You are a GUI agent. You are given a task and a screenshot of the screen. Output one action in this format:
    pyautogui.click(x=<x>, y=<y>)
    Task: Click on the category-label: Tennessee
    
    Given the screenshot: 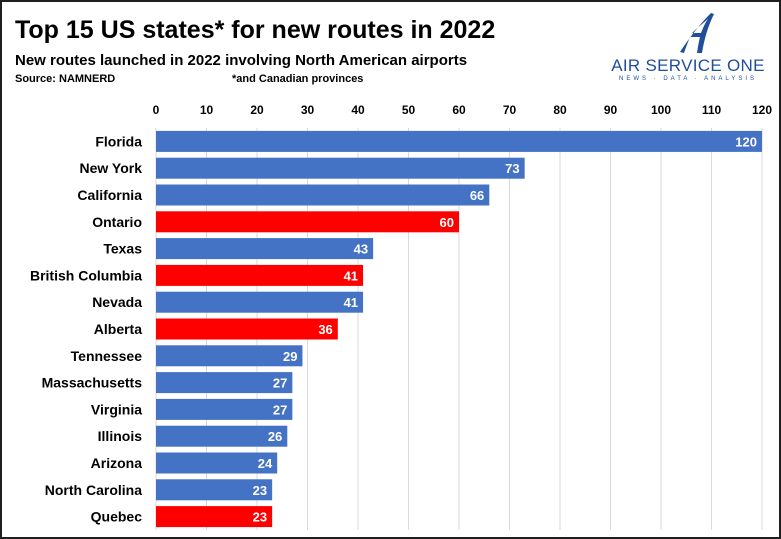 What is the action you would take?
    pyautogui.click(x=107, y=356)
    